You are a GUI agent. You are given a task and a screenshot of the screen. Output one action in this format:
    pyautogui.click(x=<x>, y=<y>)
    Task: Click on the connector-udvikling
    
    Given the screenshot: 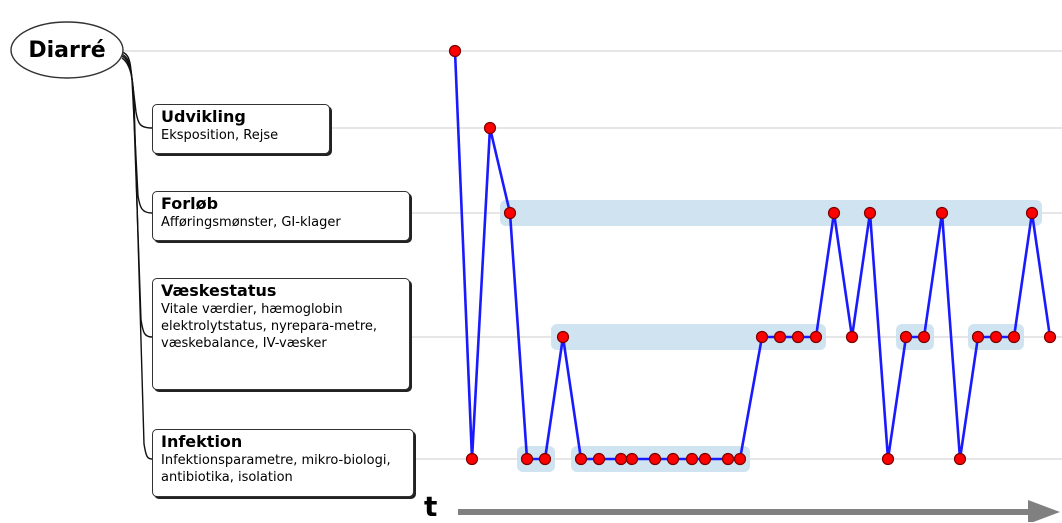 What is the action you would take?
    pyautogui.click(x=136, y=90)
    